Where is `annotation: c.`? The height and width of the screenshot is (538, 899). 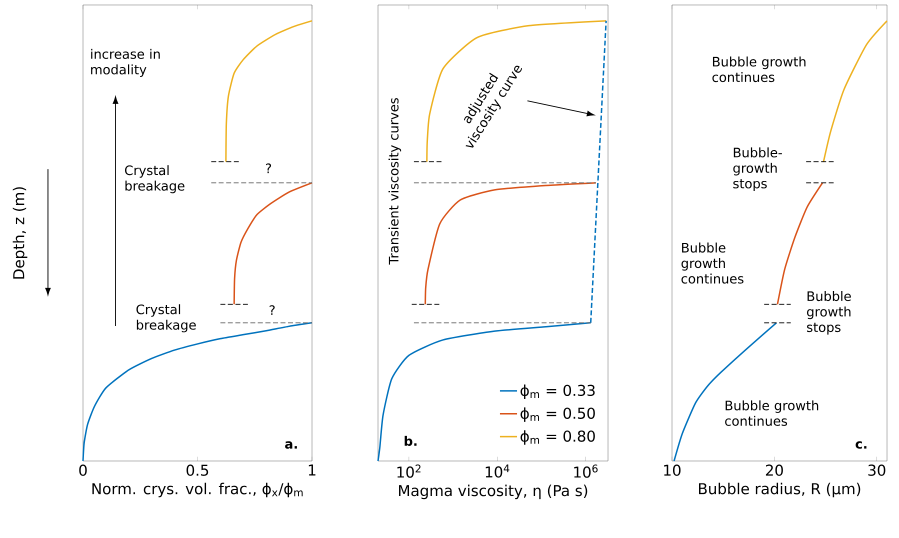
annotation: c. is located at coordinates (861, 445).